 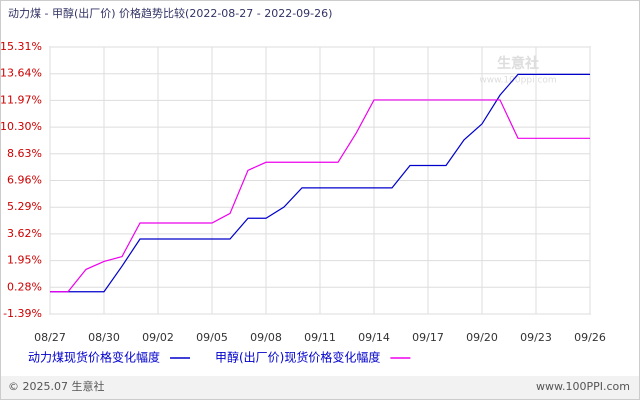 I want to click on y-tick-label: 6.96%, so click(x=24, y=180).